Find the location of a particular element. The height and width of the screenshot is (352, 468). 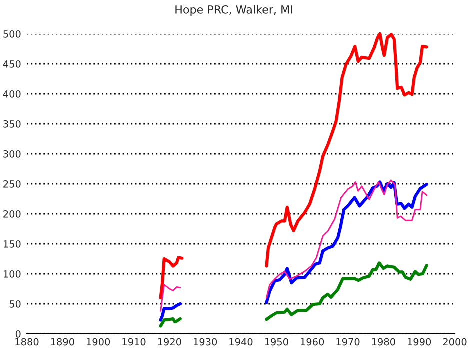

y-tick-label: 50 is located at coordinates (15, 304).